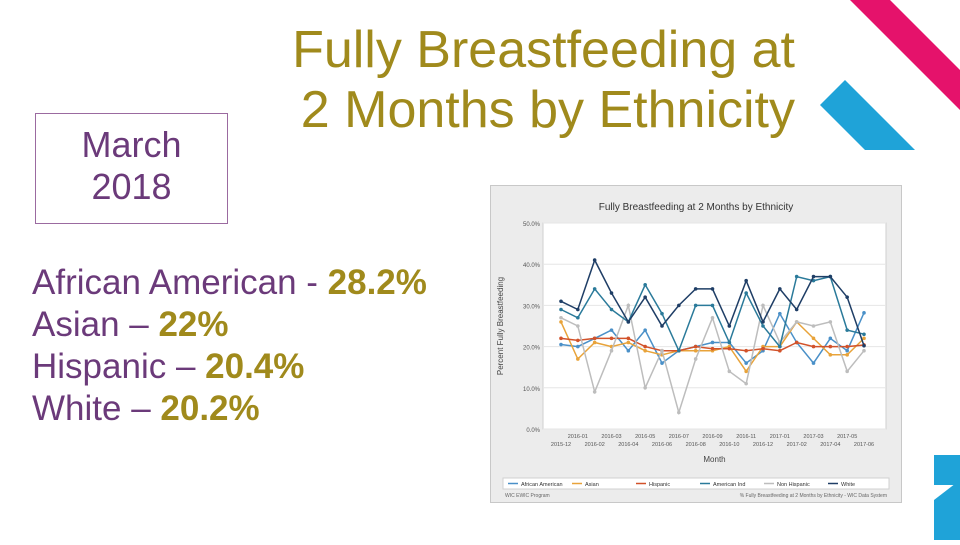 This screenshot has height=545, width=960. I want to click on stat-row-african-american: African American - 28.2%, so click(229, 282).